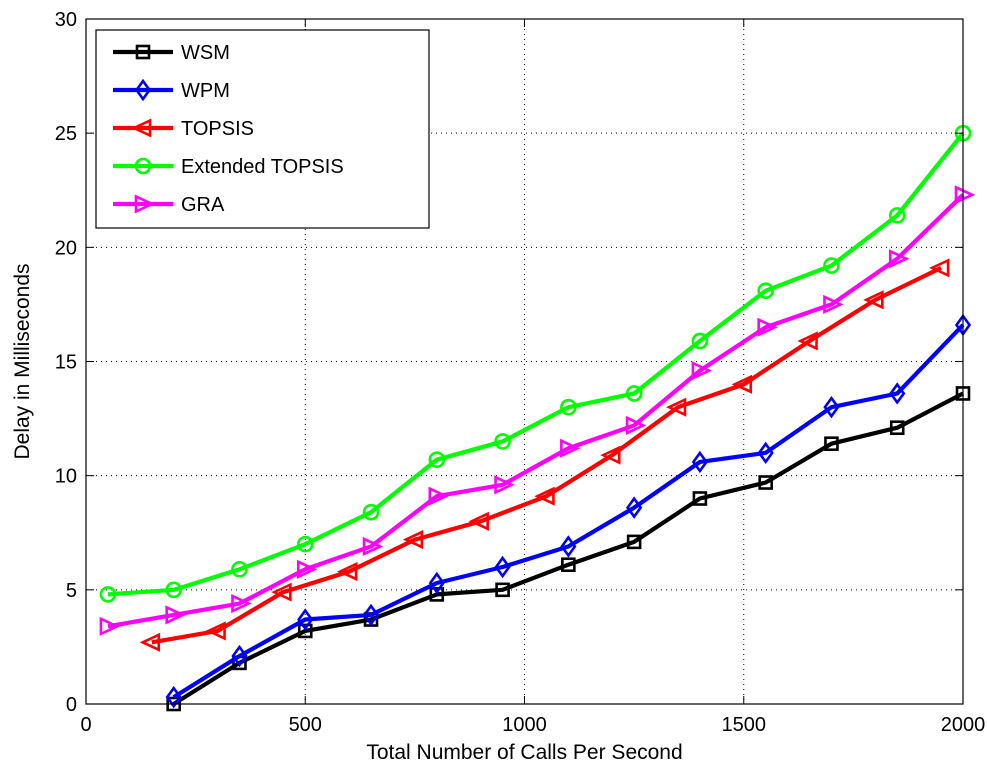 The width and height of the screenshot is (987, 773). What do you see at coordinates (217, 129) in the screenshot?
I see `legend-label: TOPSIS` at bounding box center [217, 129].